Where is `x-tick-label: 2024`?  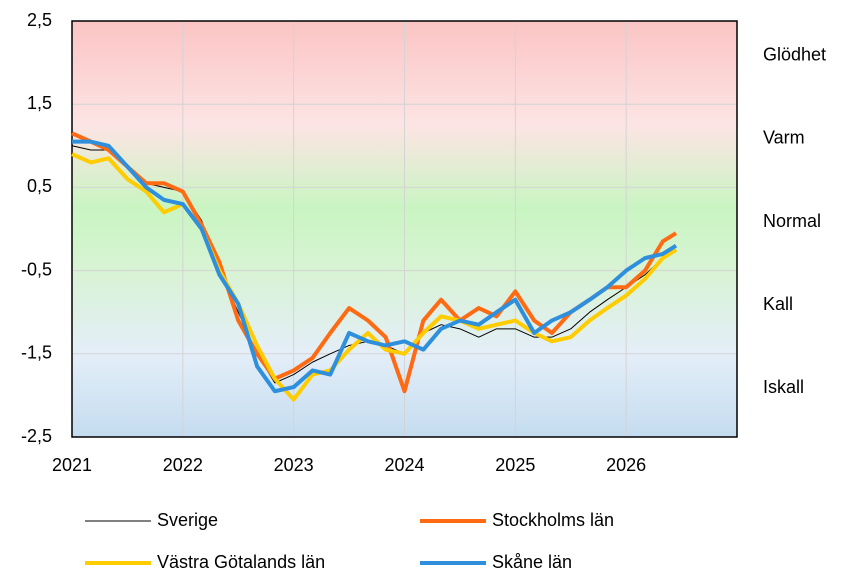
x-tick-label: 2024 is located at coordinates (404, 465).